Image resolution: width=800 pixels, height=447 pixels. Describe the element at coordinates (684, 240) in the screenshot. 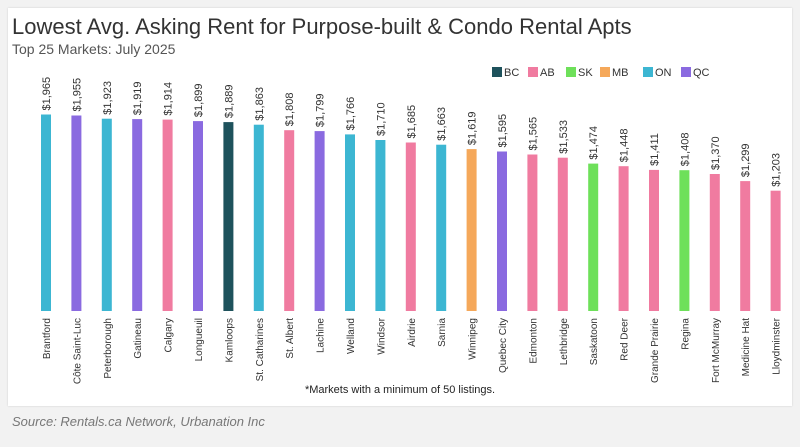

I see `bar-regina` at that location.